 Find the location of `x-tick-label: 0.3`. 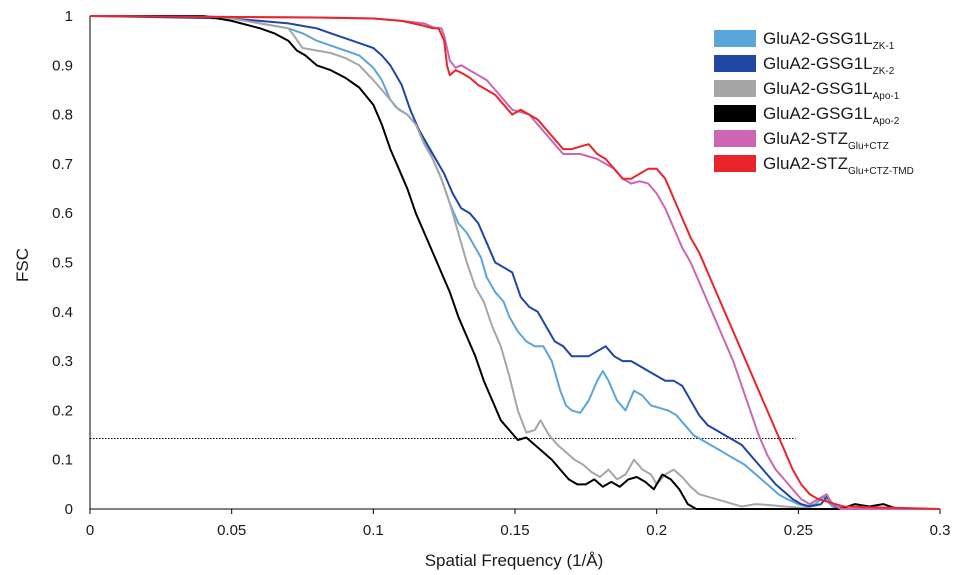

x-tick-label: 0.3 is located at coordinates (940, 530).